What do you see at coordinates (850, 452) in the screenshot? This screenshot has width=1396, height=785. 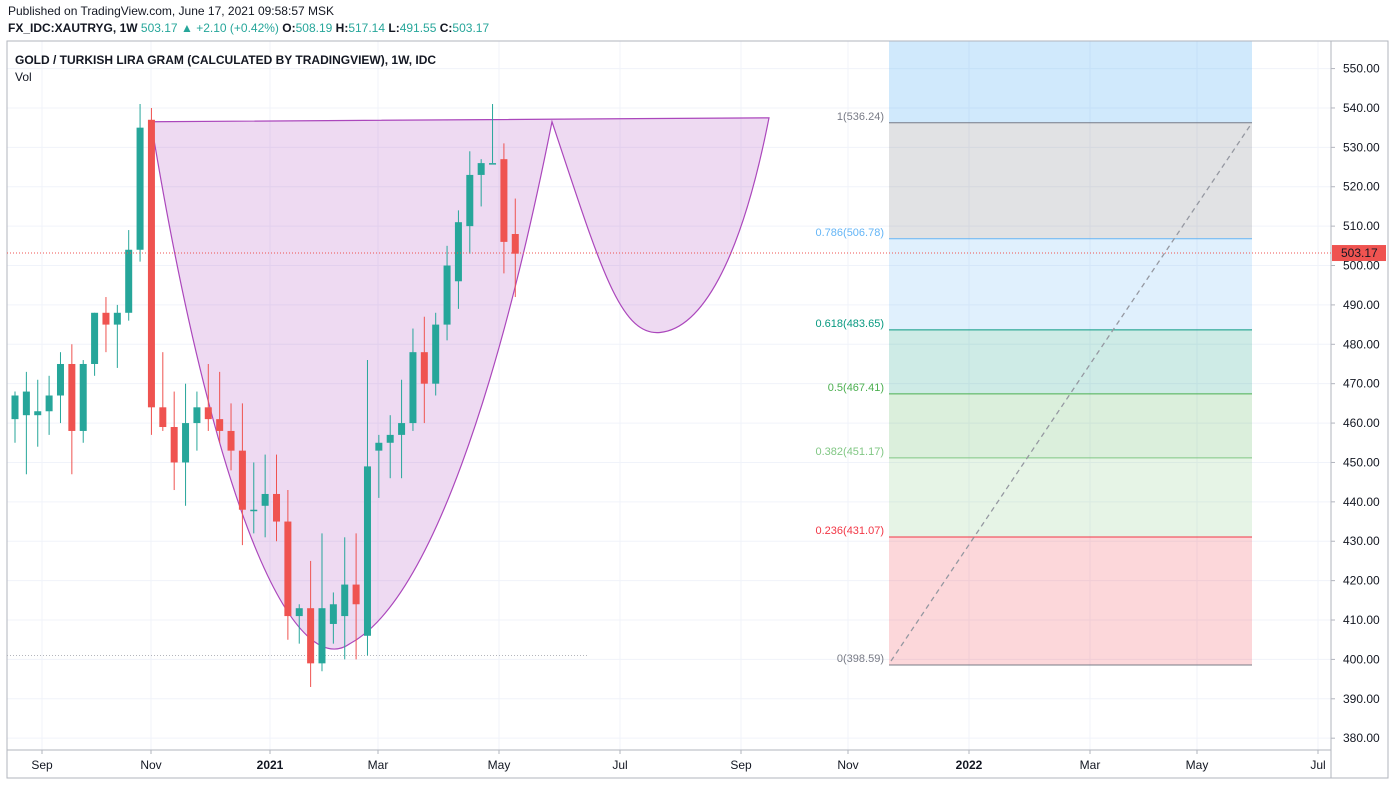 I see `fib-level-label: 0.382(451.17)` at bounding box center [850, 452].